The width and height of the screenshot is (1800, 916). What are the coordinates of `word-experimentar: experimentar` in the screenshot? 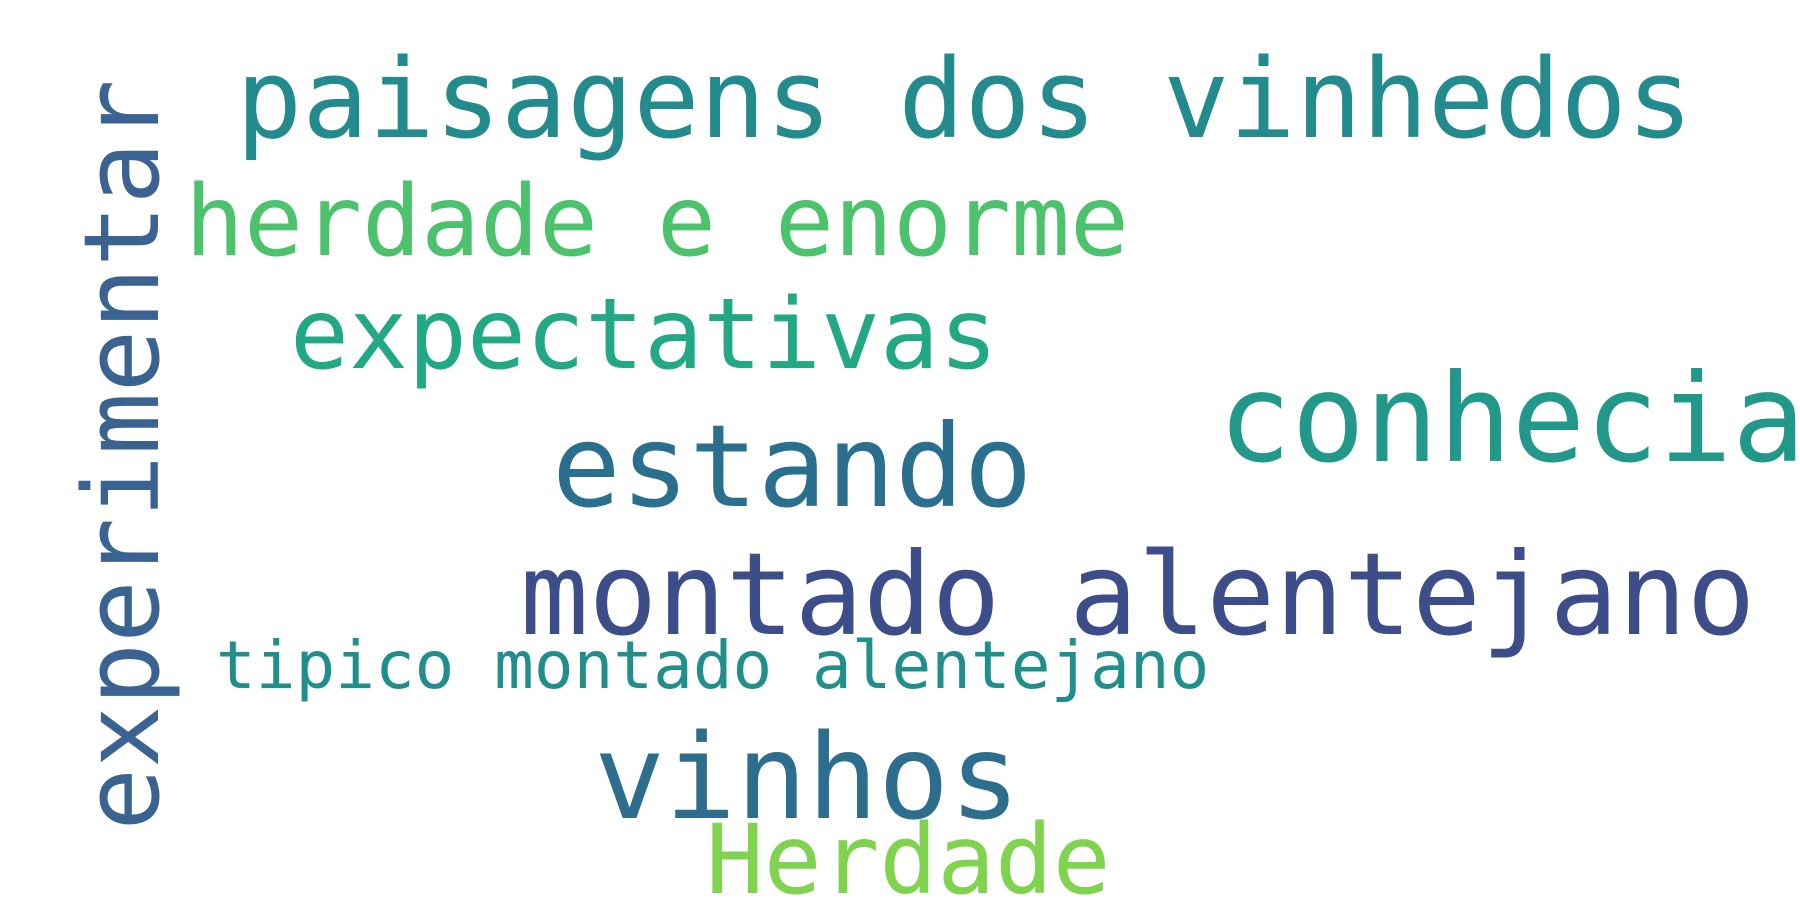 It's located at (122, 455).